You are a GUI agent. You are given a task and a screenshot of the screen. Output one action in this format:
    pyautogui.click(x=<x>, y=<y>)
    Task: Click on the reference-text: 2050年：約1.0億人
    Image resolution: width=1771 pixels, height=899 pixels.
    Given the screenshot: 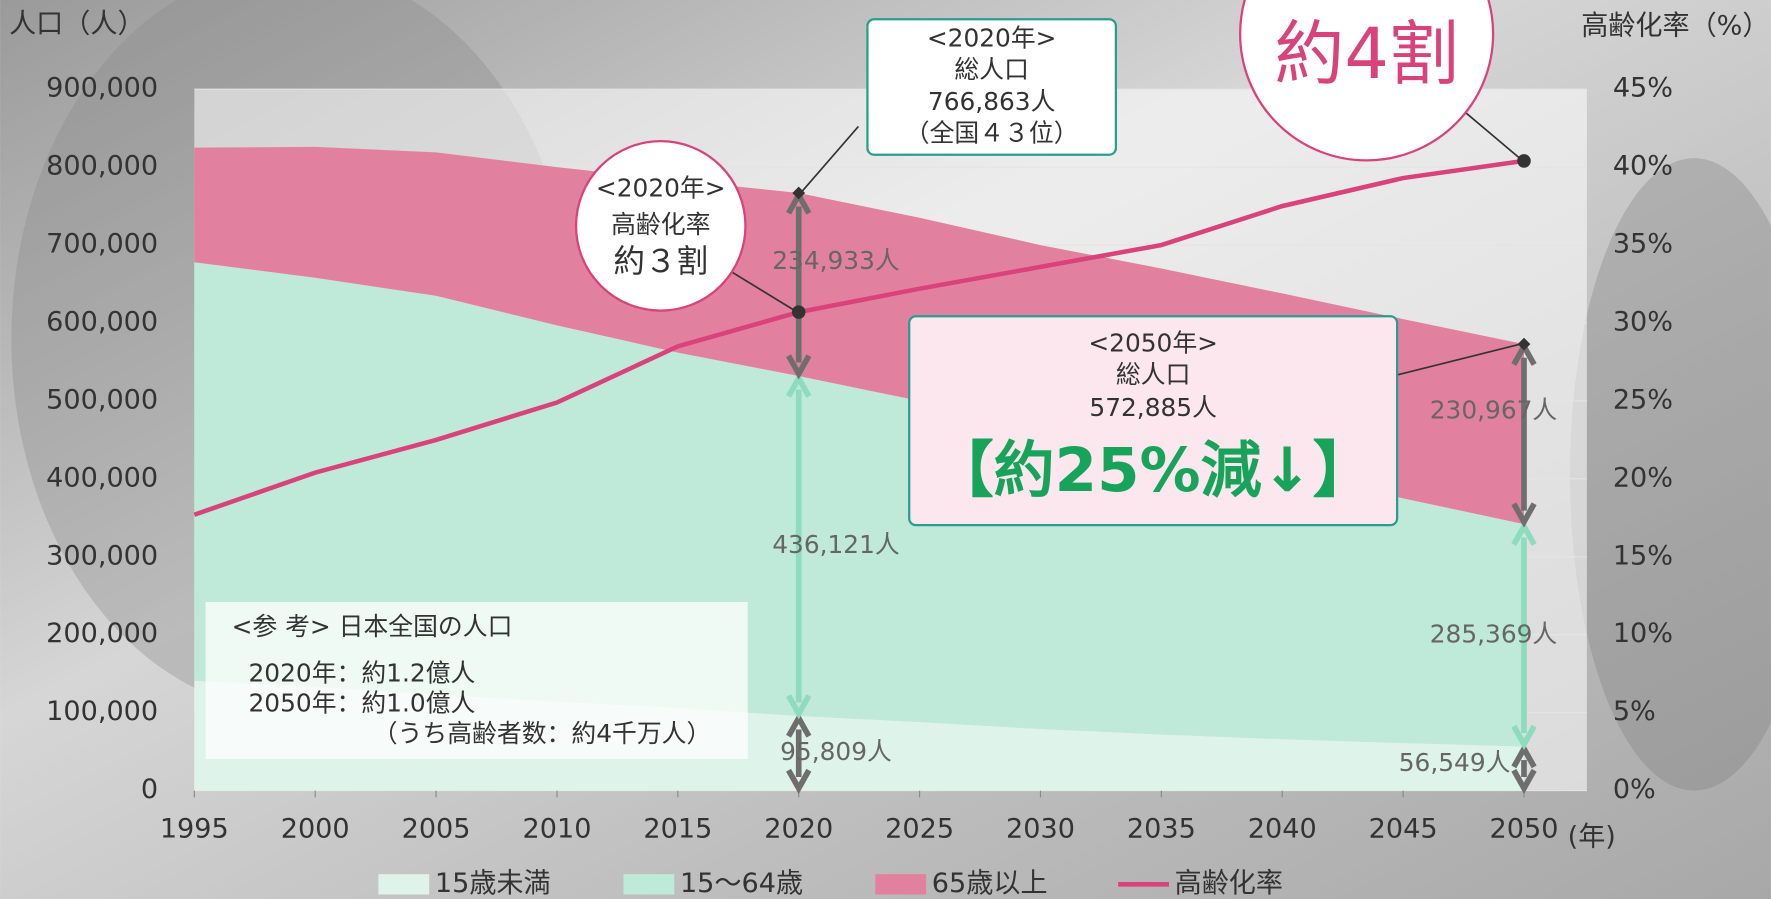 What is the action you would take?
    pyautogui.click(x=362, y=703)
    